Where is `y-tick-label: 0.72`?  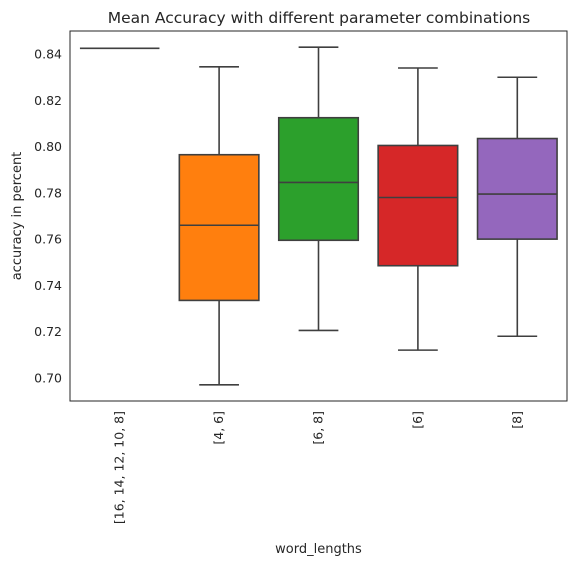
y-tick-label: 0.72 is located at coordinates (48, 331).